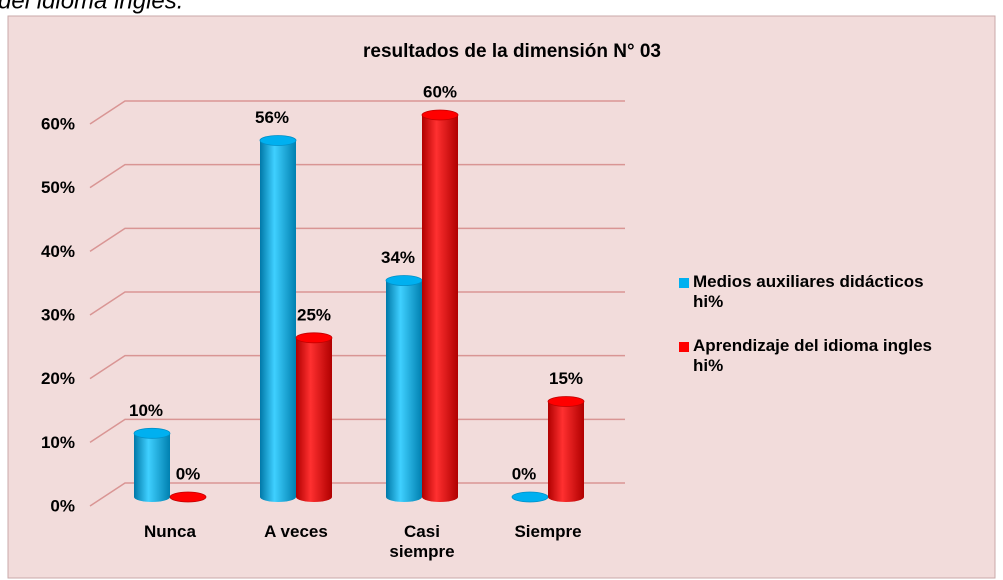 The width and height of the screenshot is (1003, 580). What do you see at coordinates (58, 123) in the screenshot?
I see `y-tick-label: 60%` at bounding box center [58, 123].